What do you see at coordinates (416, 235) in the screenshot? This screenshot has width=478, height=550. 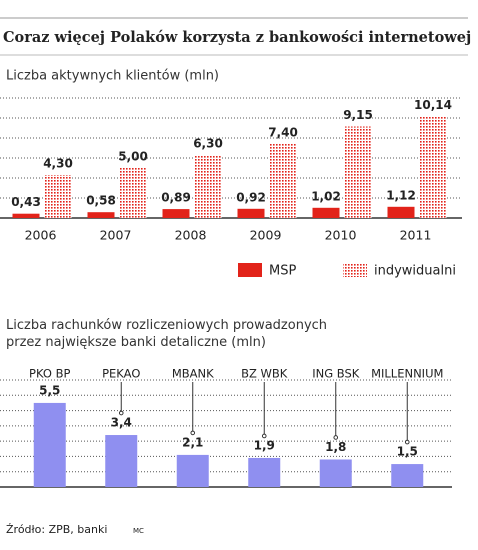 I see `x-tick-label: 2011` at bounding box center [416, 235].